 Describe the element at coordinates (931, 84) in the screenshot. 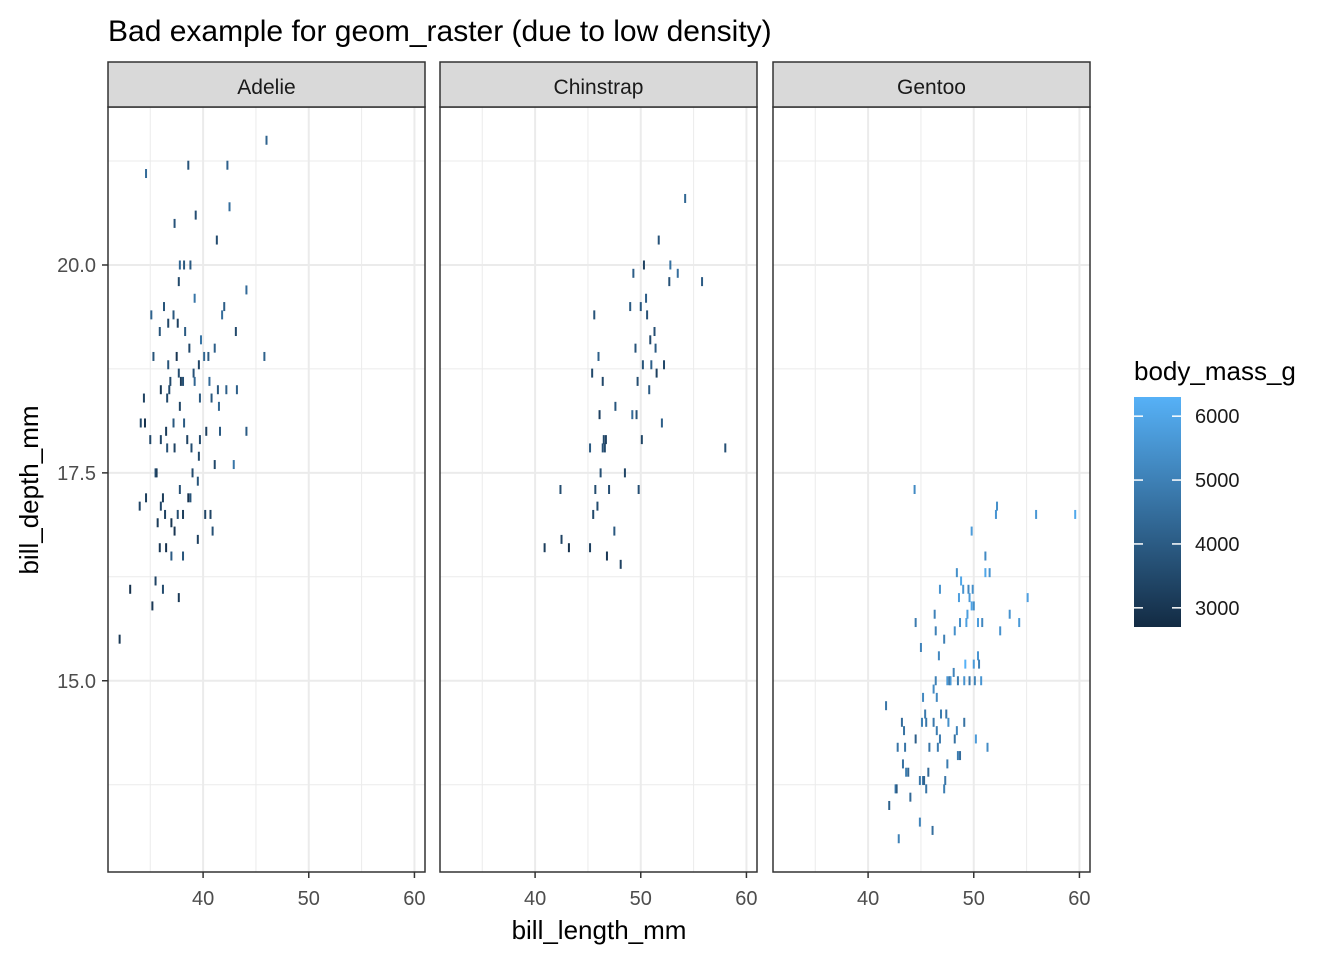

I see `facet-strip` at that location.